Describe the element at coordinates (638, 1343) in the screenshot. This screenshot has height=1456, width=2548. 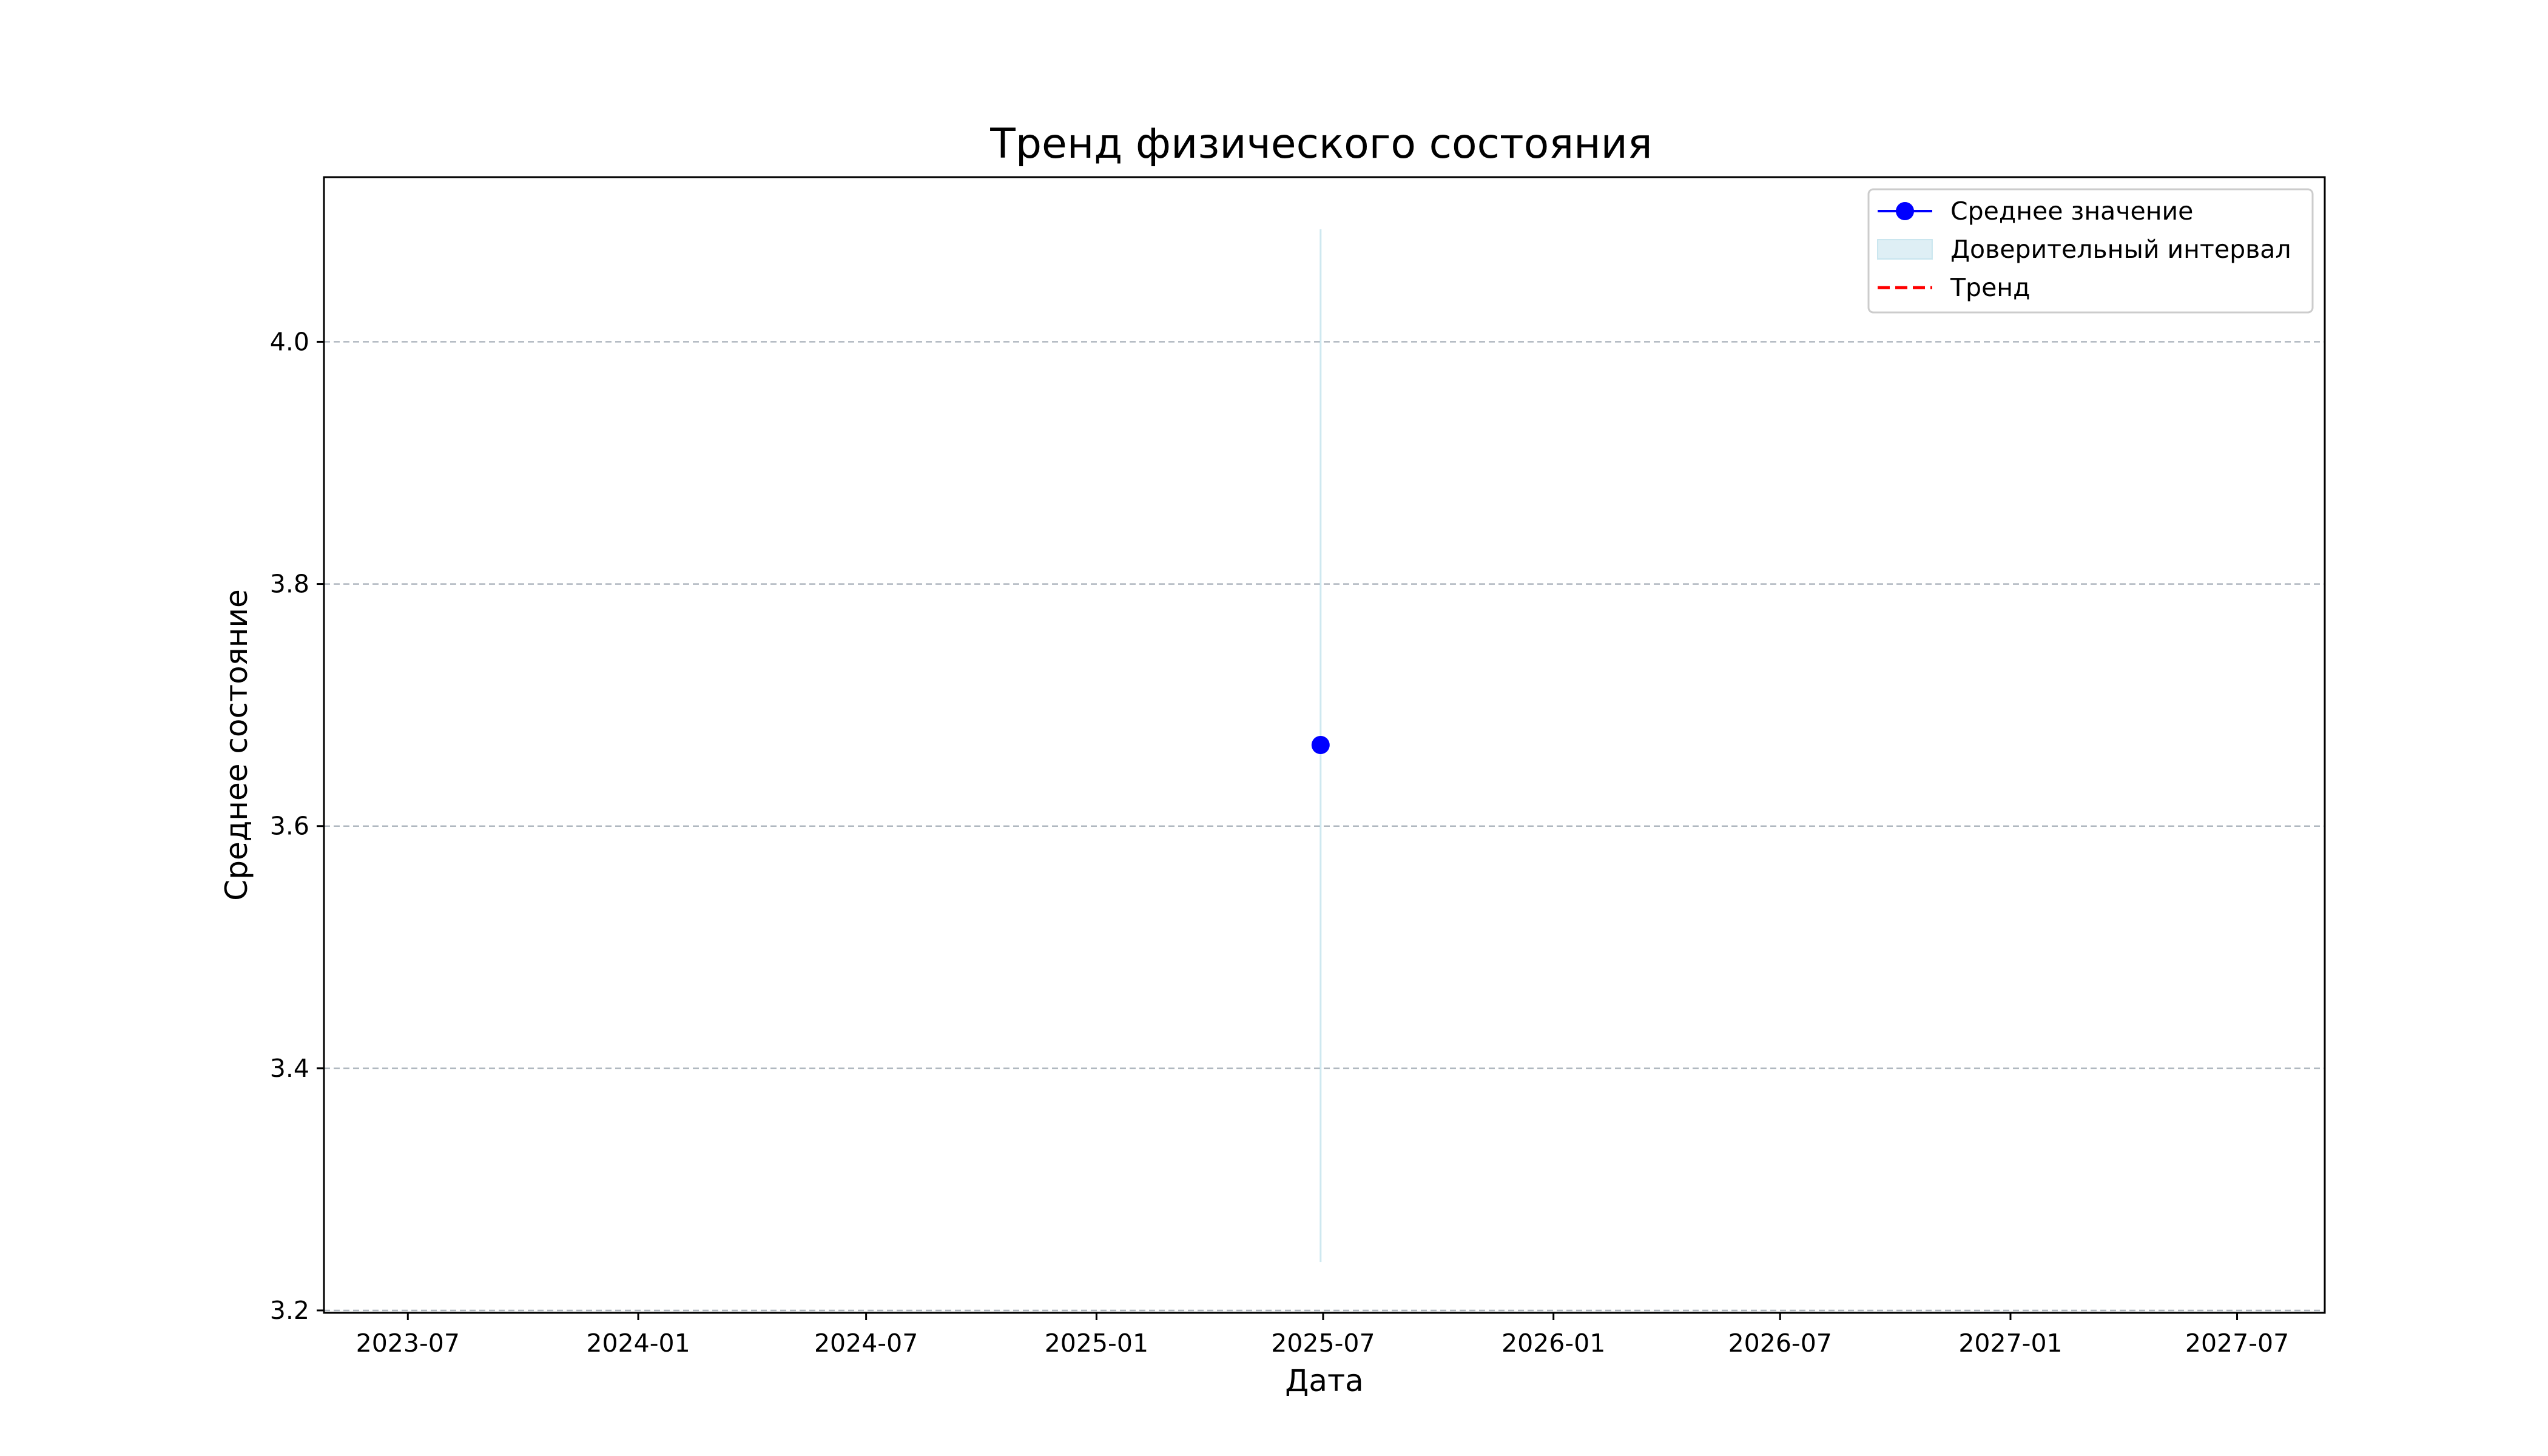
I see `x-tick-label: 2024-01` at that location.